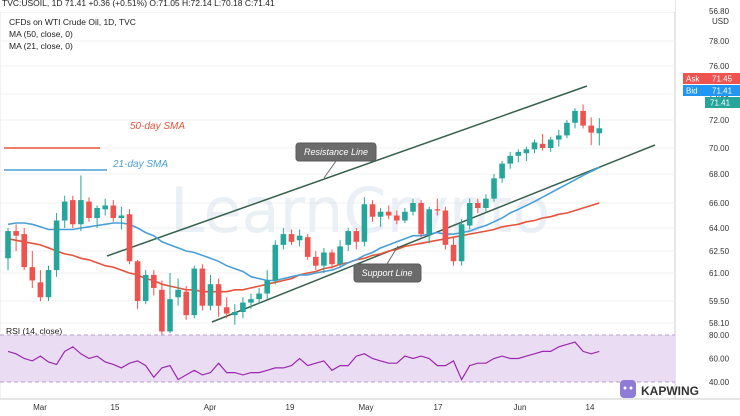  I want to click on resistance-label: Resistance Line, so click(336, 152).